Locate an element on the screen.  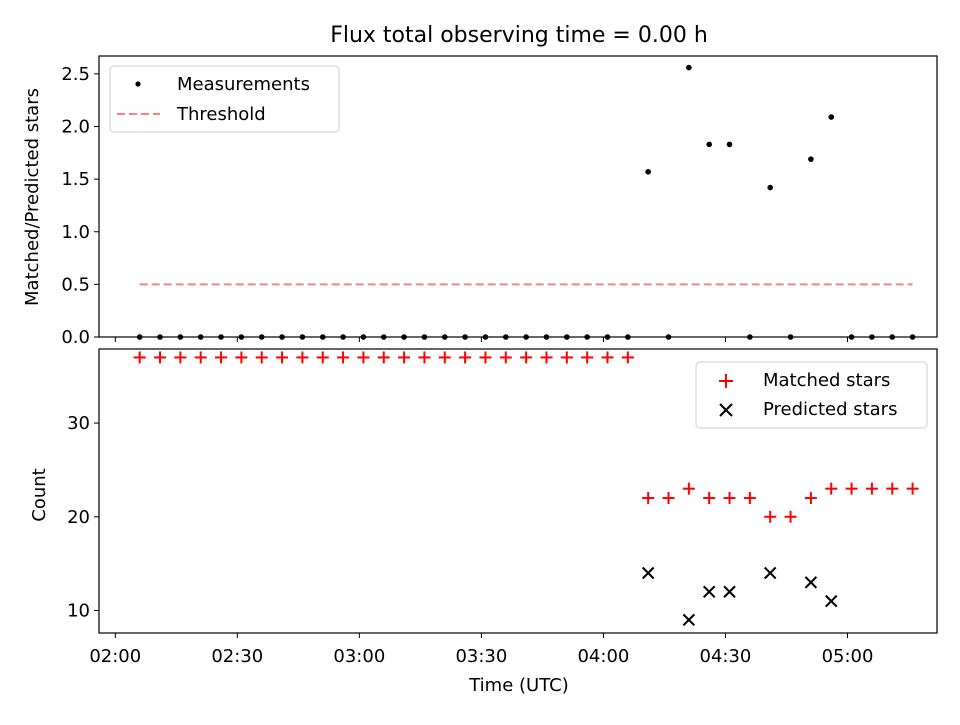
top-y-tick-label: 0.5 is located at coordinates (75, 284).